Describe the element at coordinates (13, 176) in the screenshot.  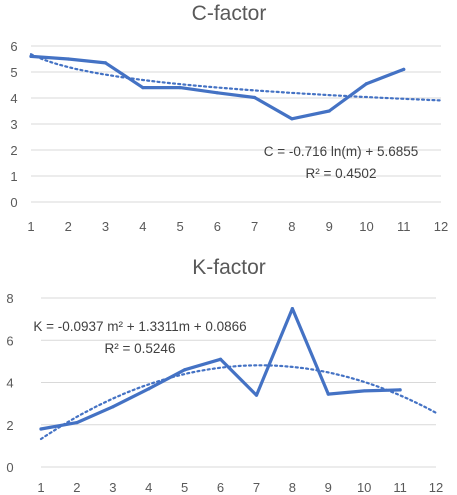
I see `y-tick-label: 1` at that location.